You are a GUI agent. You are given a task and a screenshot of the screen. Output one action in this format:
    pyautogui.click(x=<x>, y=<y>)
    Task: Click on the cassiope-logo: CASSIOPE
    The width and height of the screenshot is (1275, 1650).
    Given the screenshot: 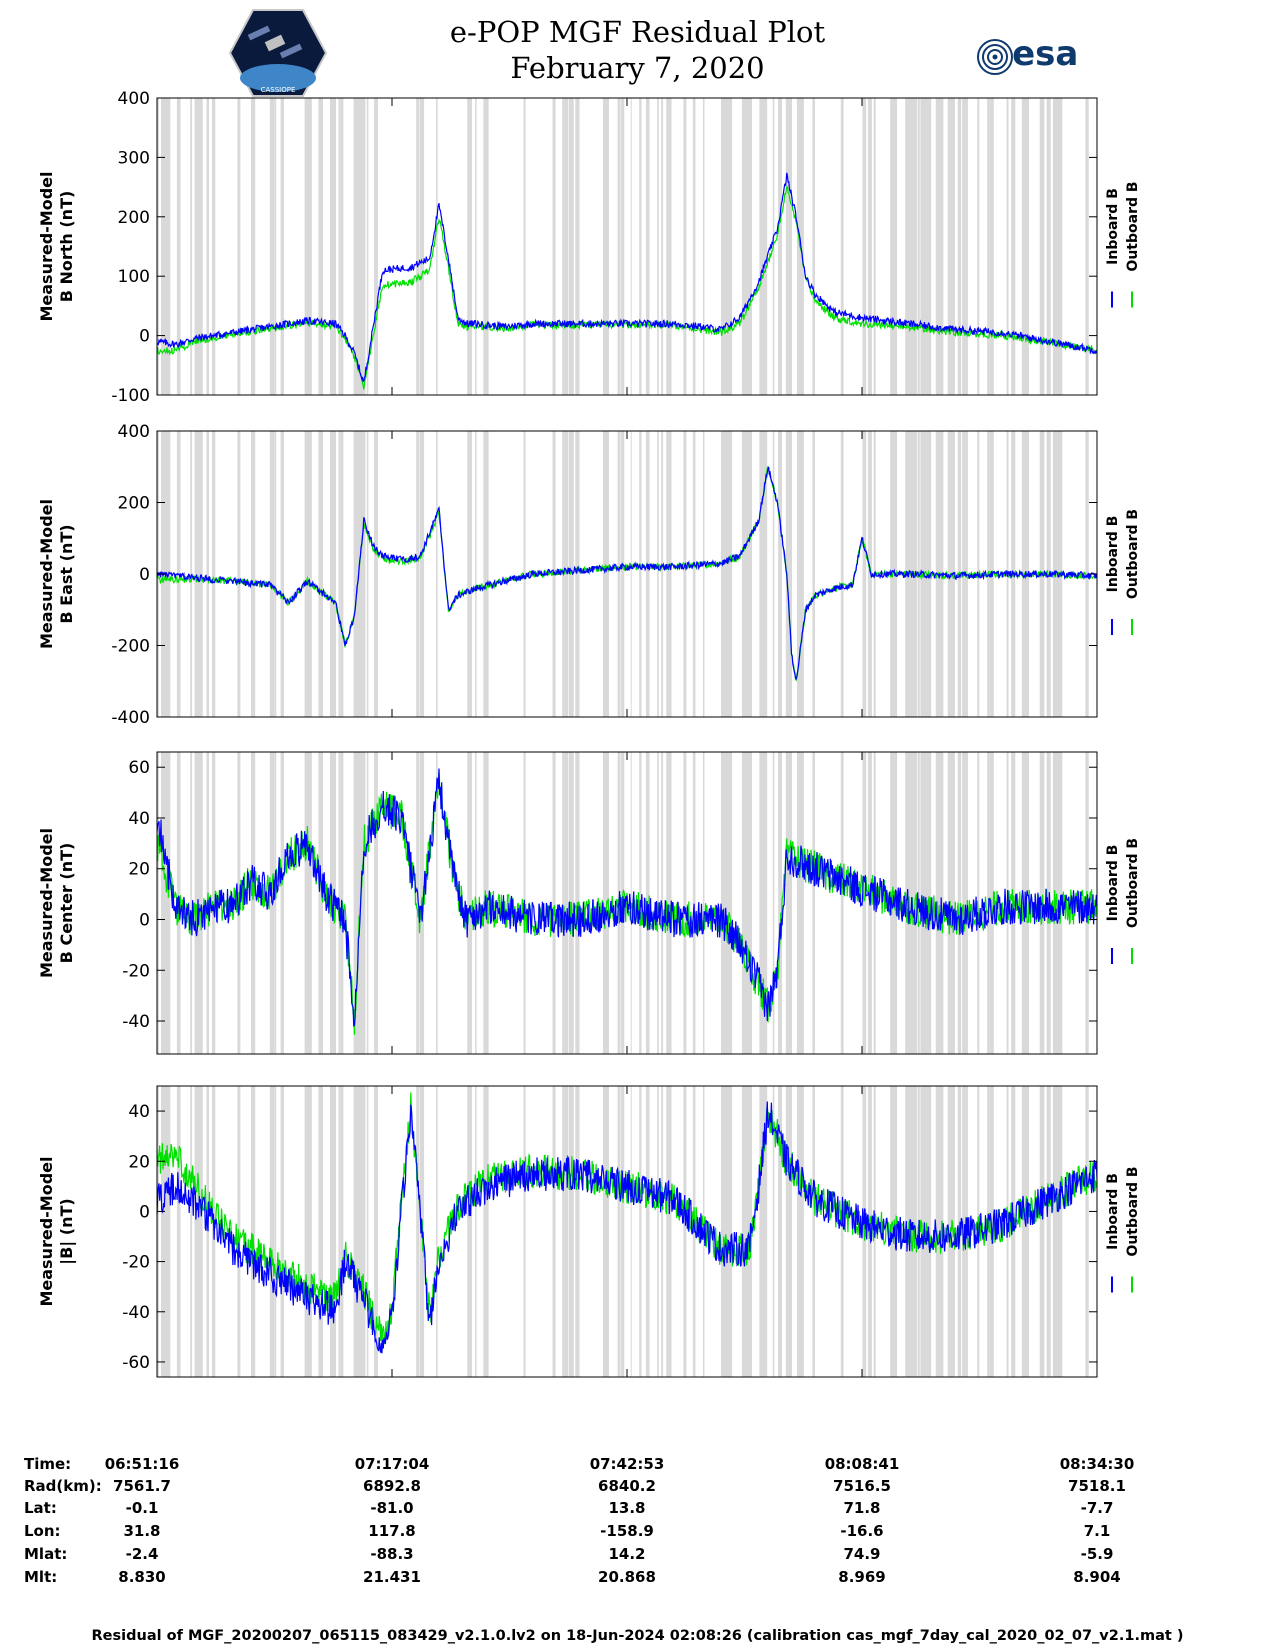 What is the action you would take?
    pyautogui.click(x=278, y=55)
    